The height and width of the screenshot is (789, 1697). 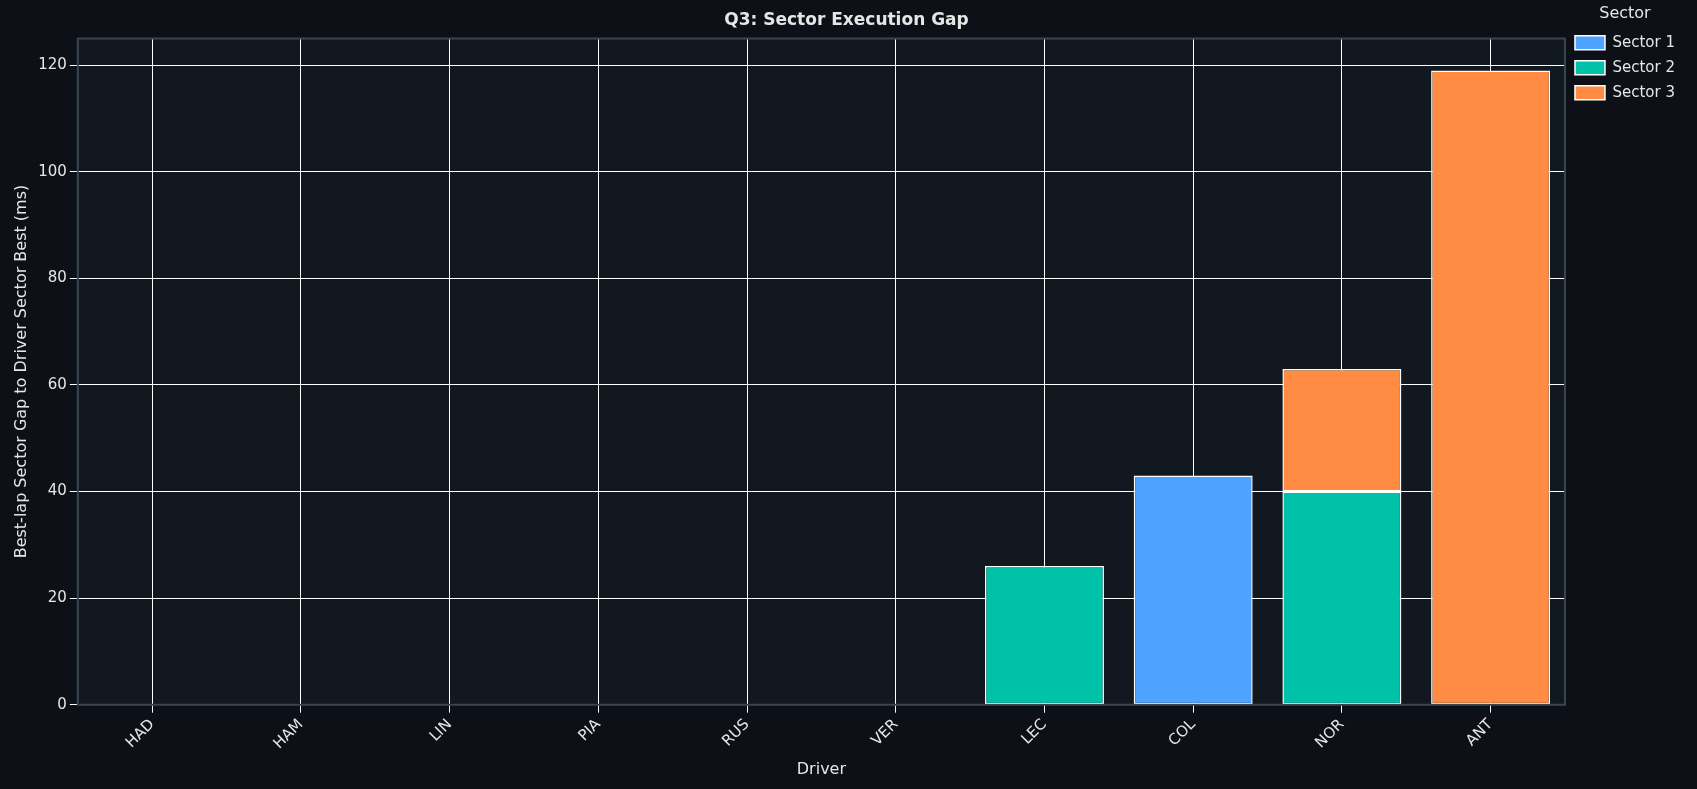 I want to click on chart-title: Q3: Sector Execution Gap, so click(x=846, y=18).